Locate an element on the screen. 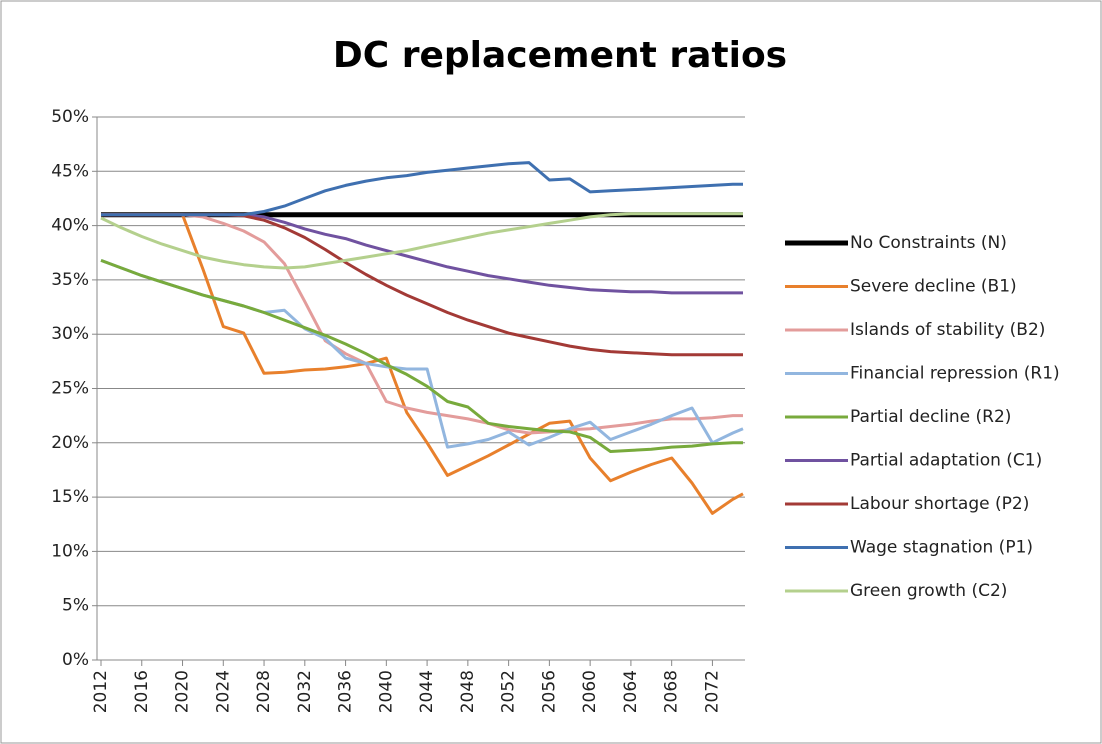 The height and width of the screenshot is (744, 1102). y-tick-label: 15% is located at coordinates (70, 497).